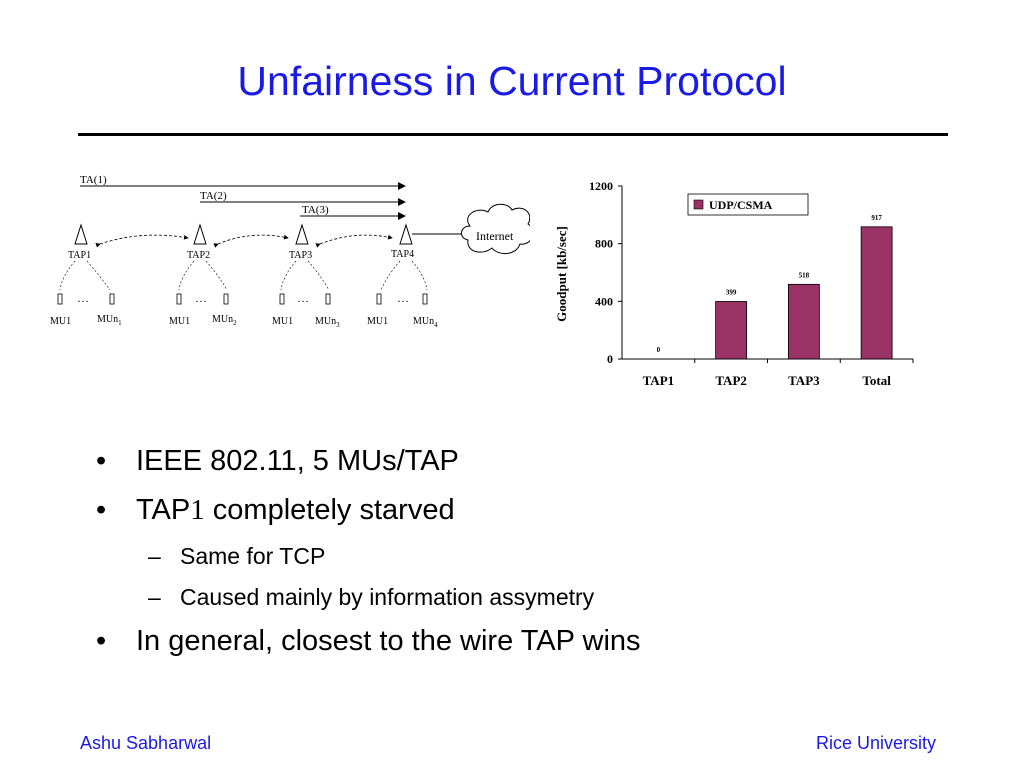 The width and height of the screenshot is (1024, 768). What do you see at coordinates (198, 255) in the screenshot?
I see `tap-label: TAP2` at bounding box center [198, 255].